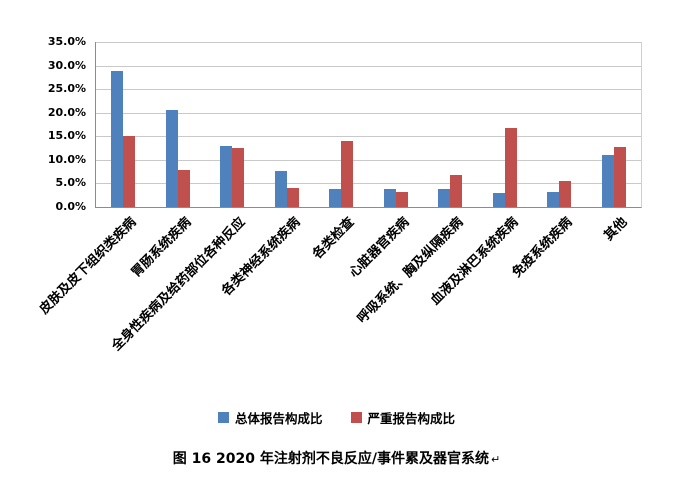 This screenshot has width=673, height=488. I want to click on category-label: 其他, so click(616, 229).